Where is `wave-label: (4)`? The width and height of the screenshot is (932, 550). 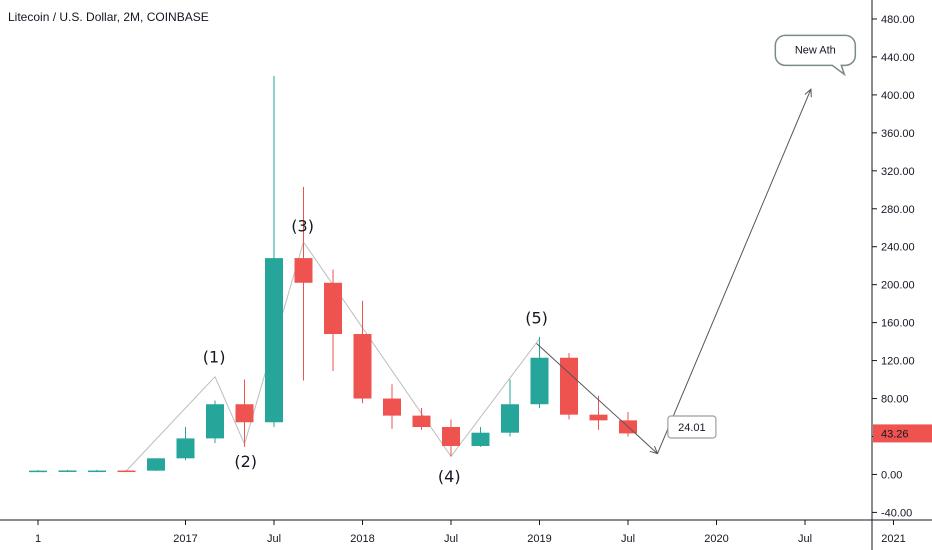 wave-label: (4) is located at coordinates (449, 476).